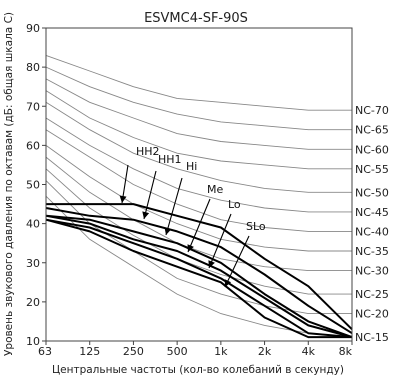 The image size is (395, 379). I want to click on x-tick-label: 8k, so click(346, 351).